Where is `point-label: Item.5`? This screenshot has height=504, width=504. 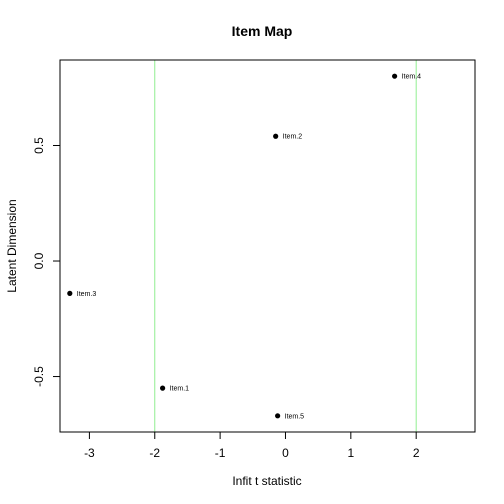 point-label: Item.5 is located at coordinates (295, 416).